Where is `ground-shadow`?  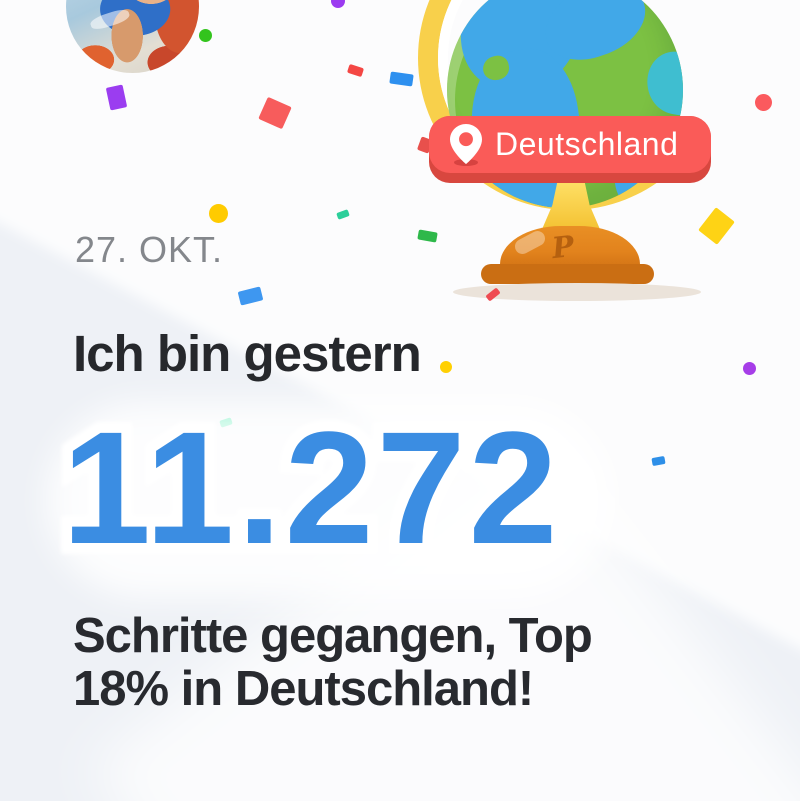
ground-shadow is located at coordinates (577, 292).